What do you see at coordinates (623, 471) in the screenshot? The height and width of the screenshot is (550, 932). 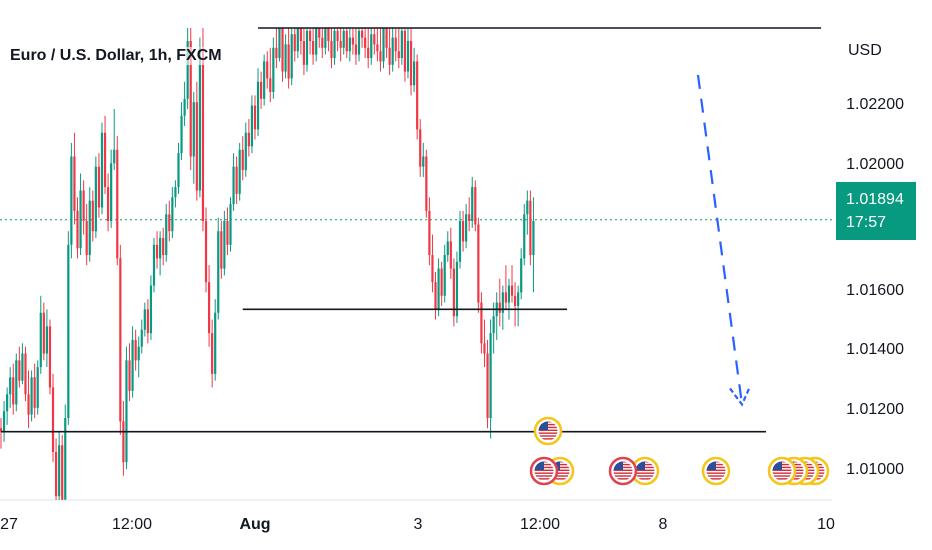 I see `us-flag-icon` at bounding box center [623, 471].